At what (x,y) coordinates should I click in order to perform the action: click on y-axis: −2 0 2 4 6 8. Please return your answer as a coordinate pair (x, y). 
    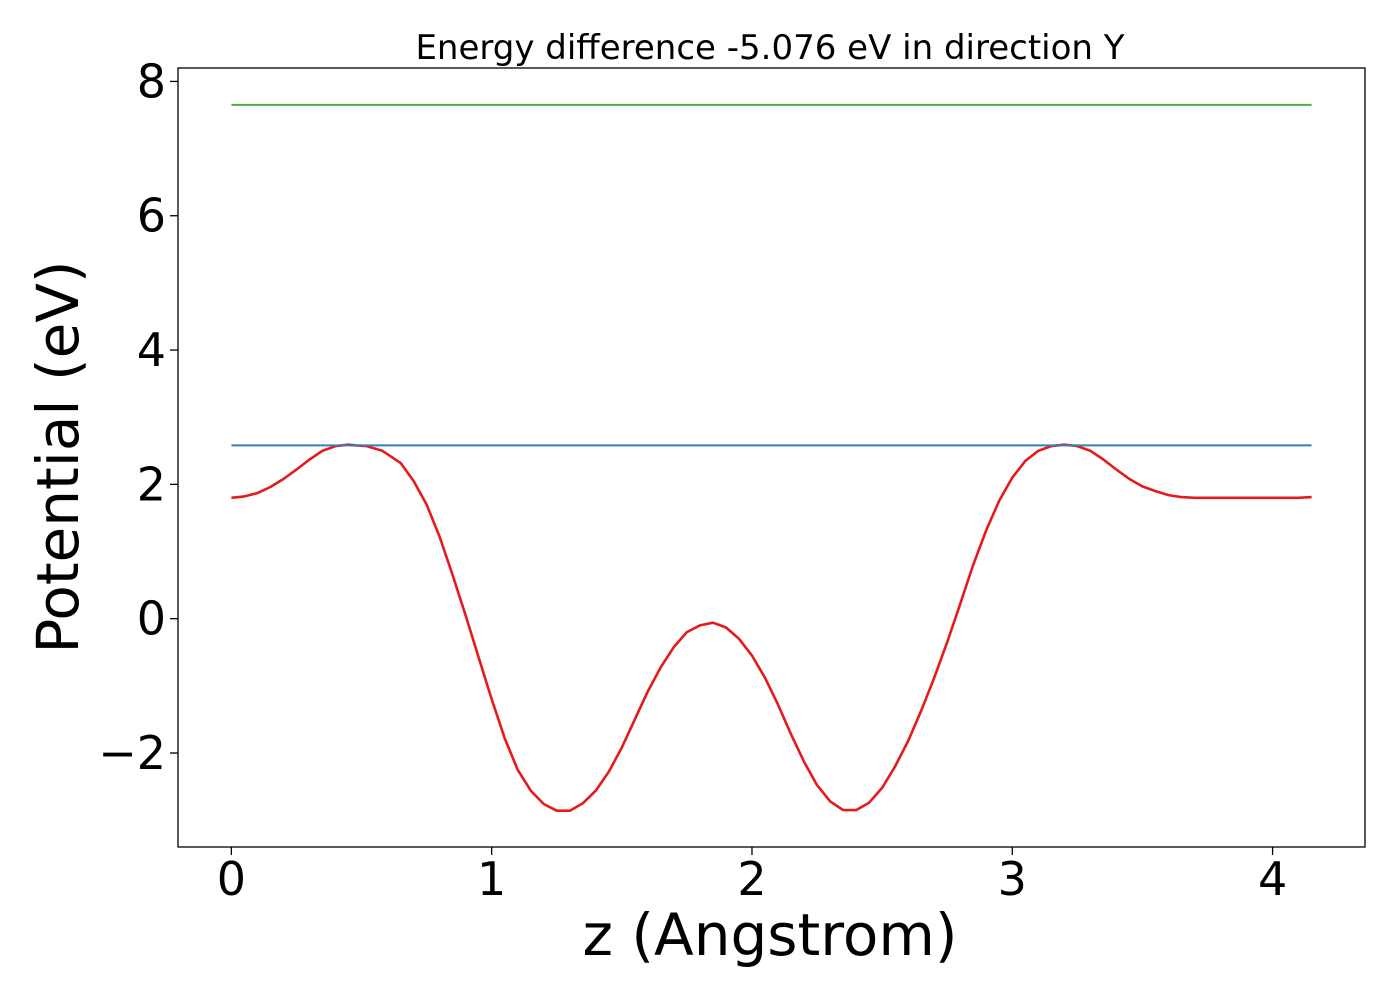
    Looking at the image, I should click on (138, 417).